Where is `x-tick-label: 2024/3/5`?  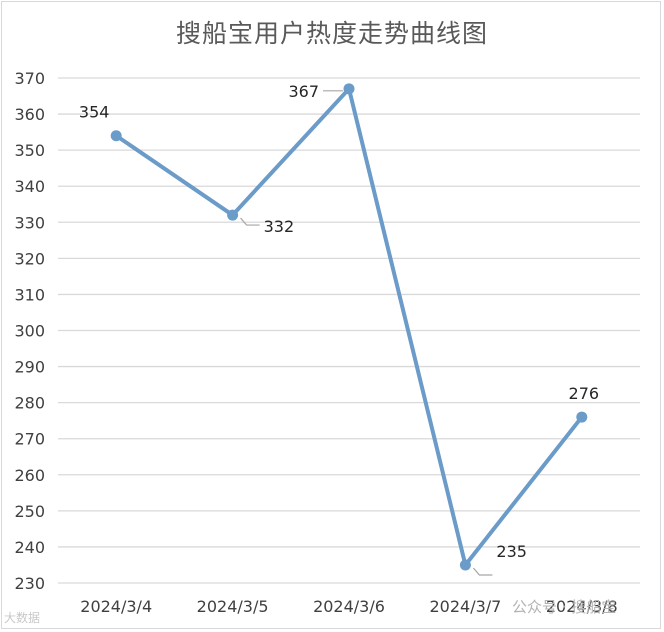
x-tick-label: 2024/3/5 is located at coordinates (233, 606).